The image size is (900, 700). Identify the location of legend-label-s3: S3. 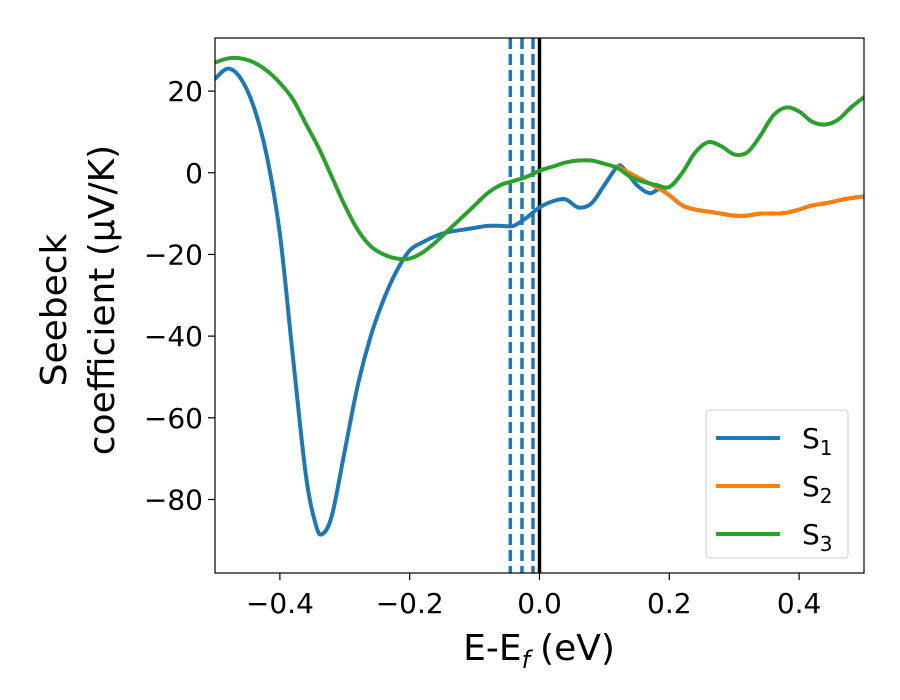
(817, 537).